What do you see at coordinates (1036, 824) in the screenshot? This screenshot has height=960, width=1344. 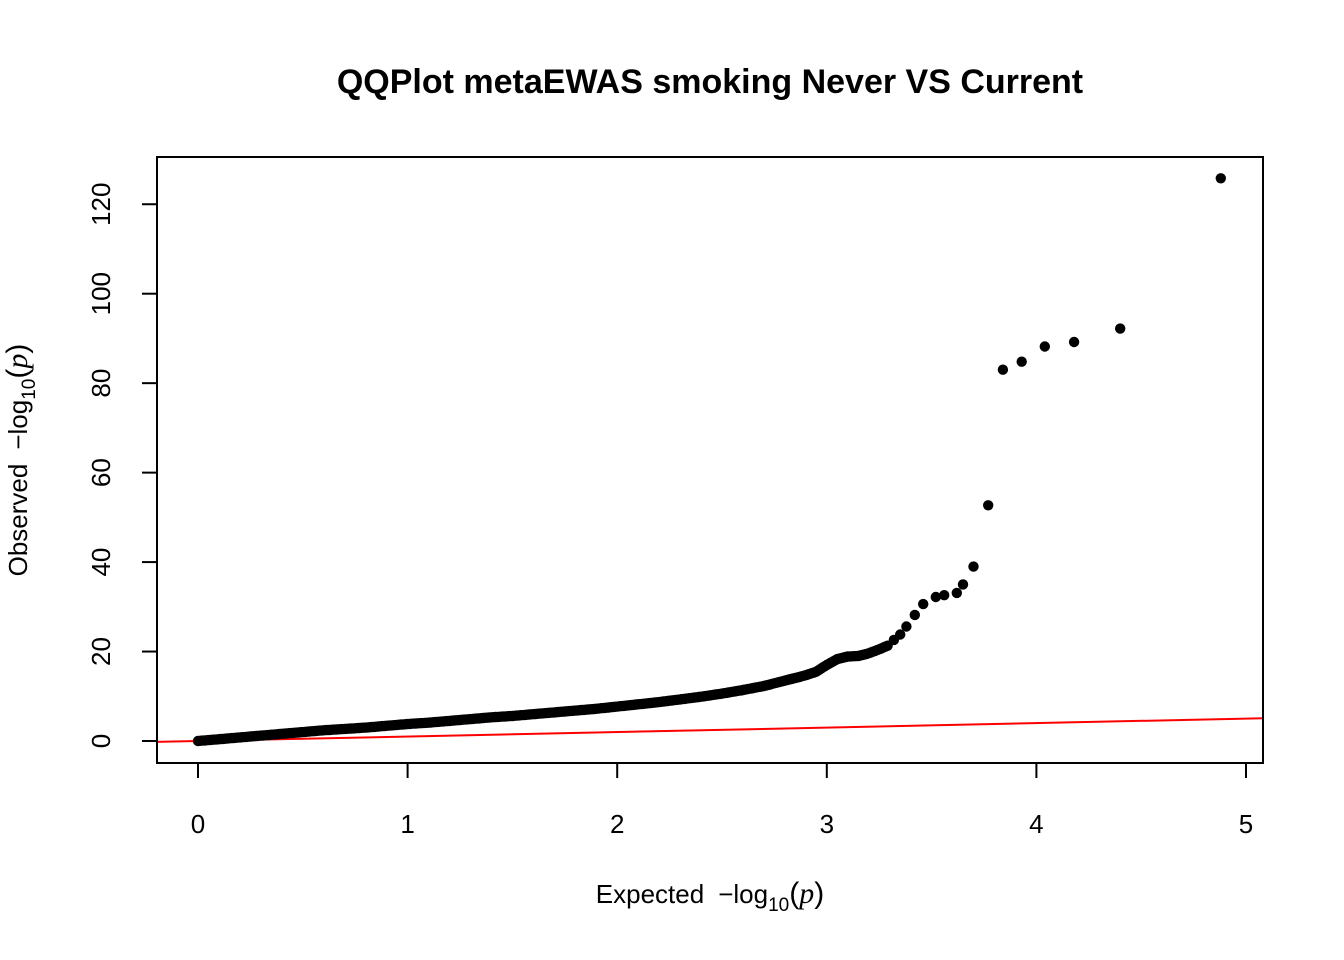 I see `x-tick-label: 4` at bounding box center [1036, 824].